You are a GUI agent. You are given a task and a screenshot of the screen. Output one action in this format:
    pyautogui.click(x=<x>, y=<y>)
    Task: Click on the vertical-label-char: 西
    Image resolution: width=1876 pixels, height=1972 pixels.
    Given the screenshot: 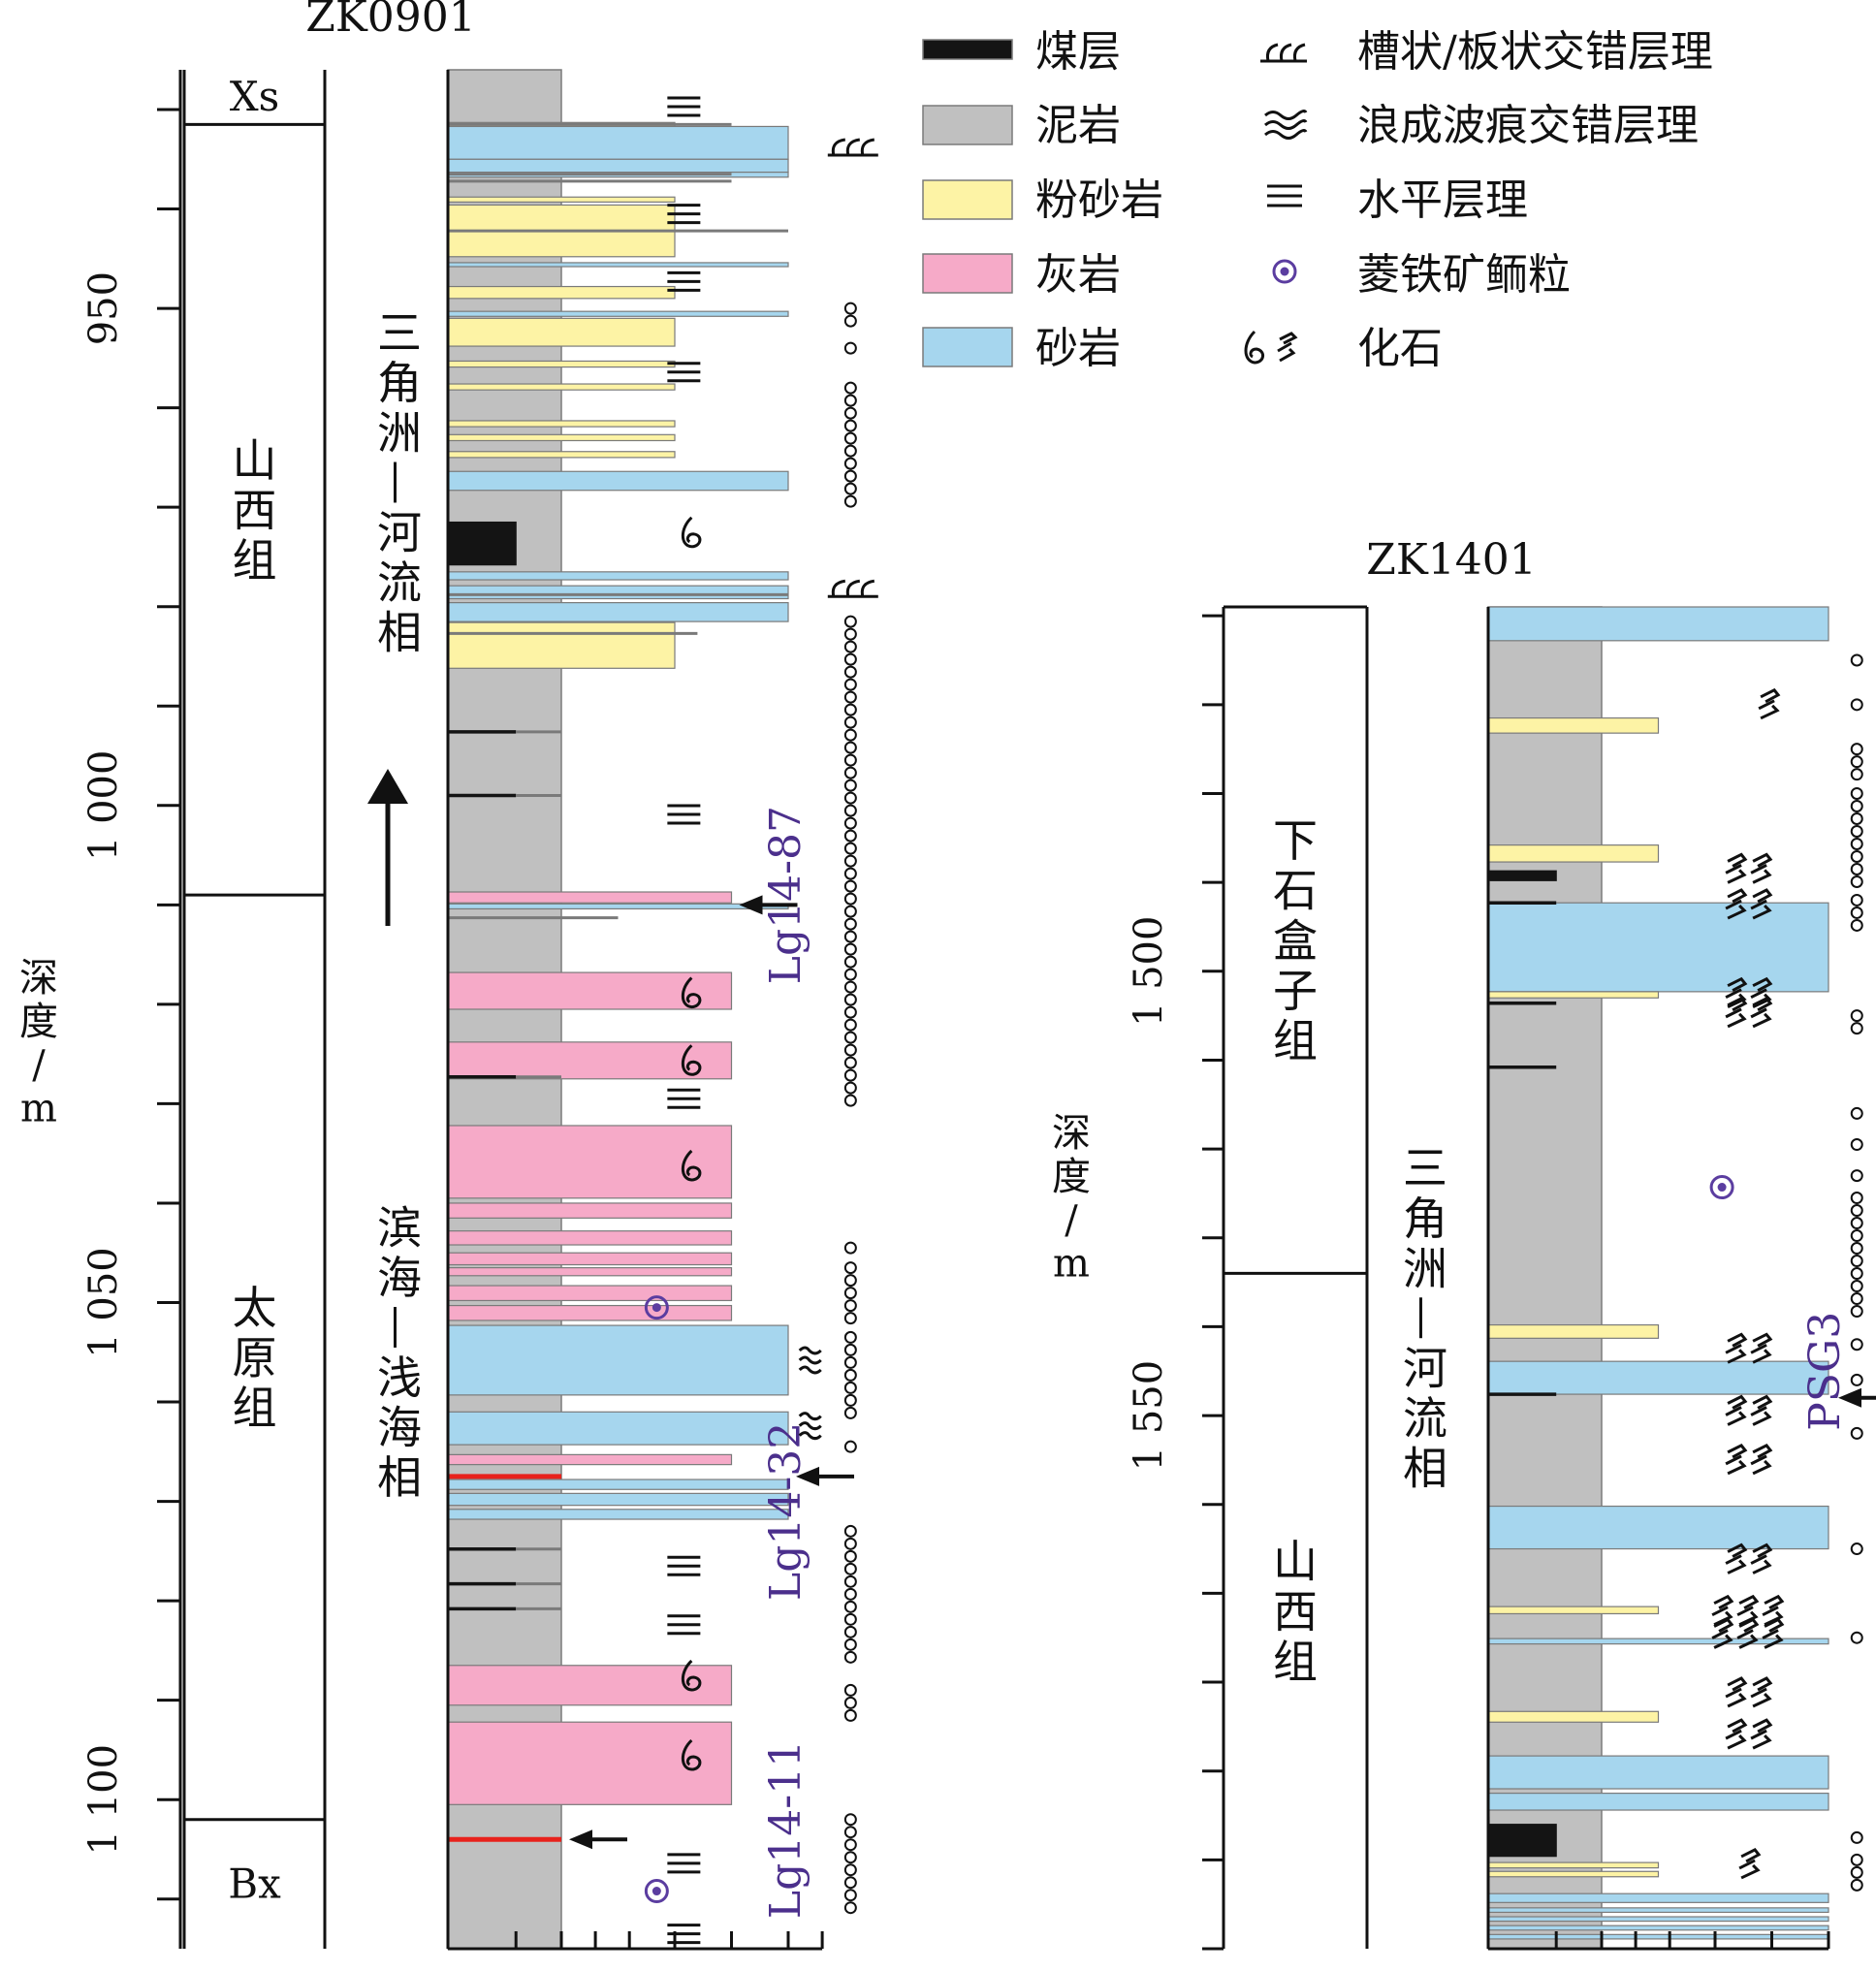 What is the action you would take?
    pyautogui.click(x=255, y=510)
    